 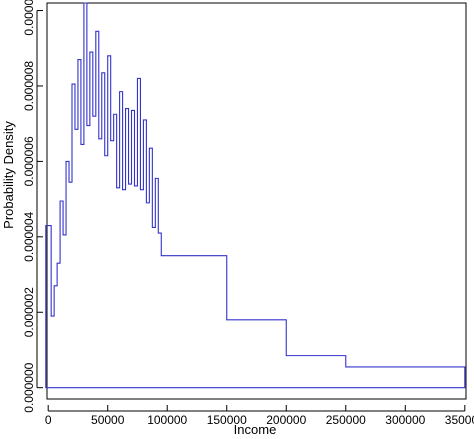 What do you see at coordinates (29, 161) in the screenshot?
I see `y-tick-label: 0.000006` at bounding box center [29, 161].